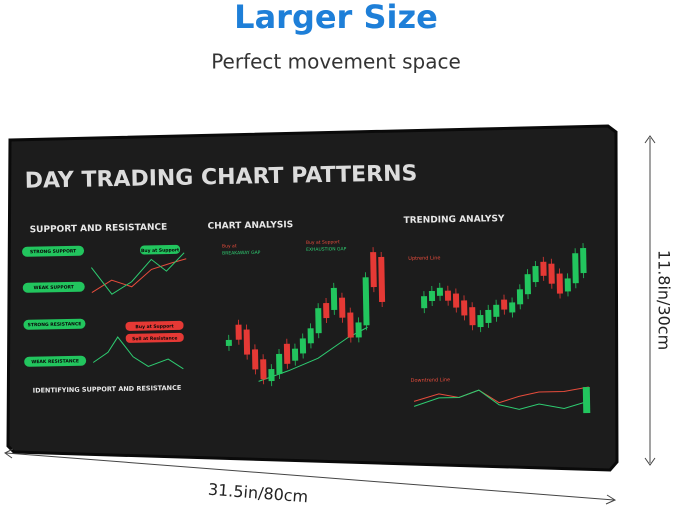 Image resolution: width=679 pixels, height=510 pixels. Describe the element at coordinates (664, 300) in the screenshot. I see `dimension-label: 11.8in/30cm` at that location.